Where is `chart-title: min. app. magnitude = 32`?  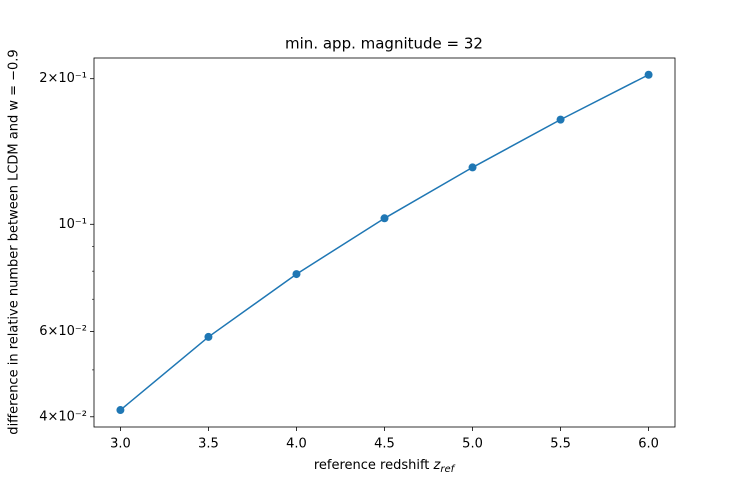
chart-title: min. app. magnitude = 32 is located at coordinates (384, 44).